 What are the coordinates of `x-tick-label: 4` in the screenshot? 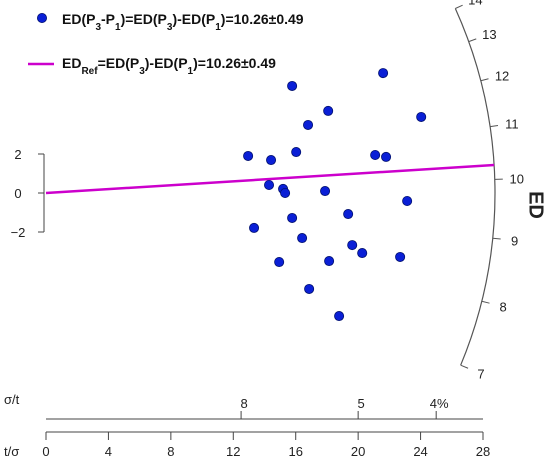 It's located at (108, 451).